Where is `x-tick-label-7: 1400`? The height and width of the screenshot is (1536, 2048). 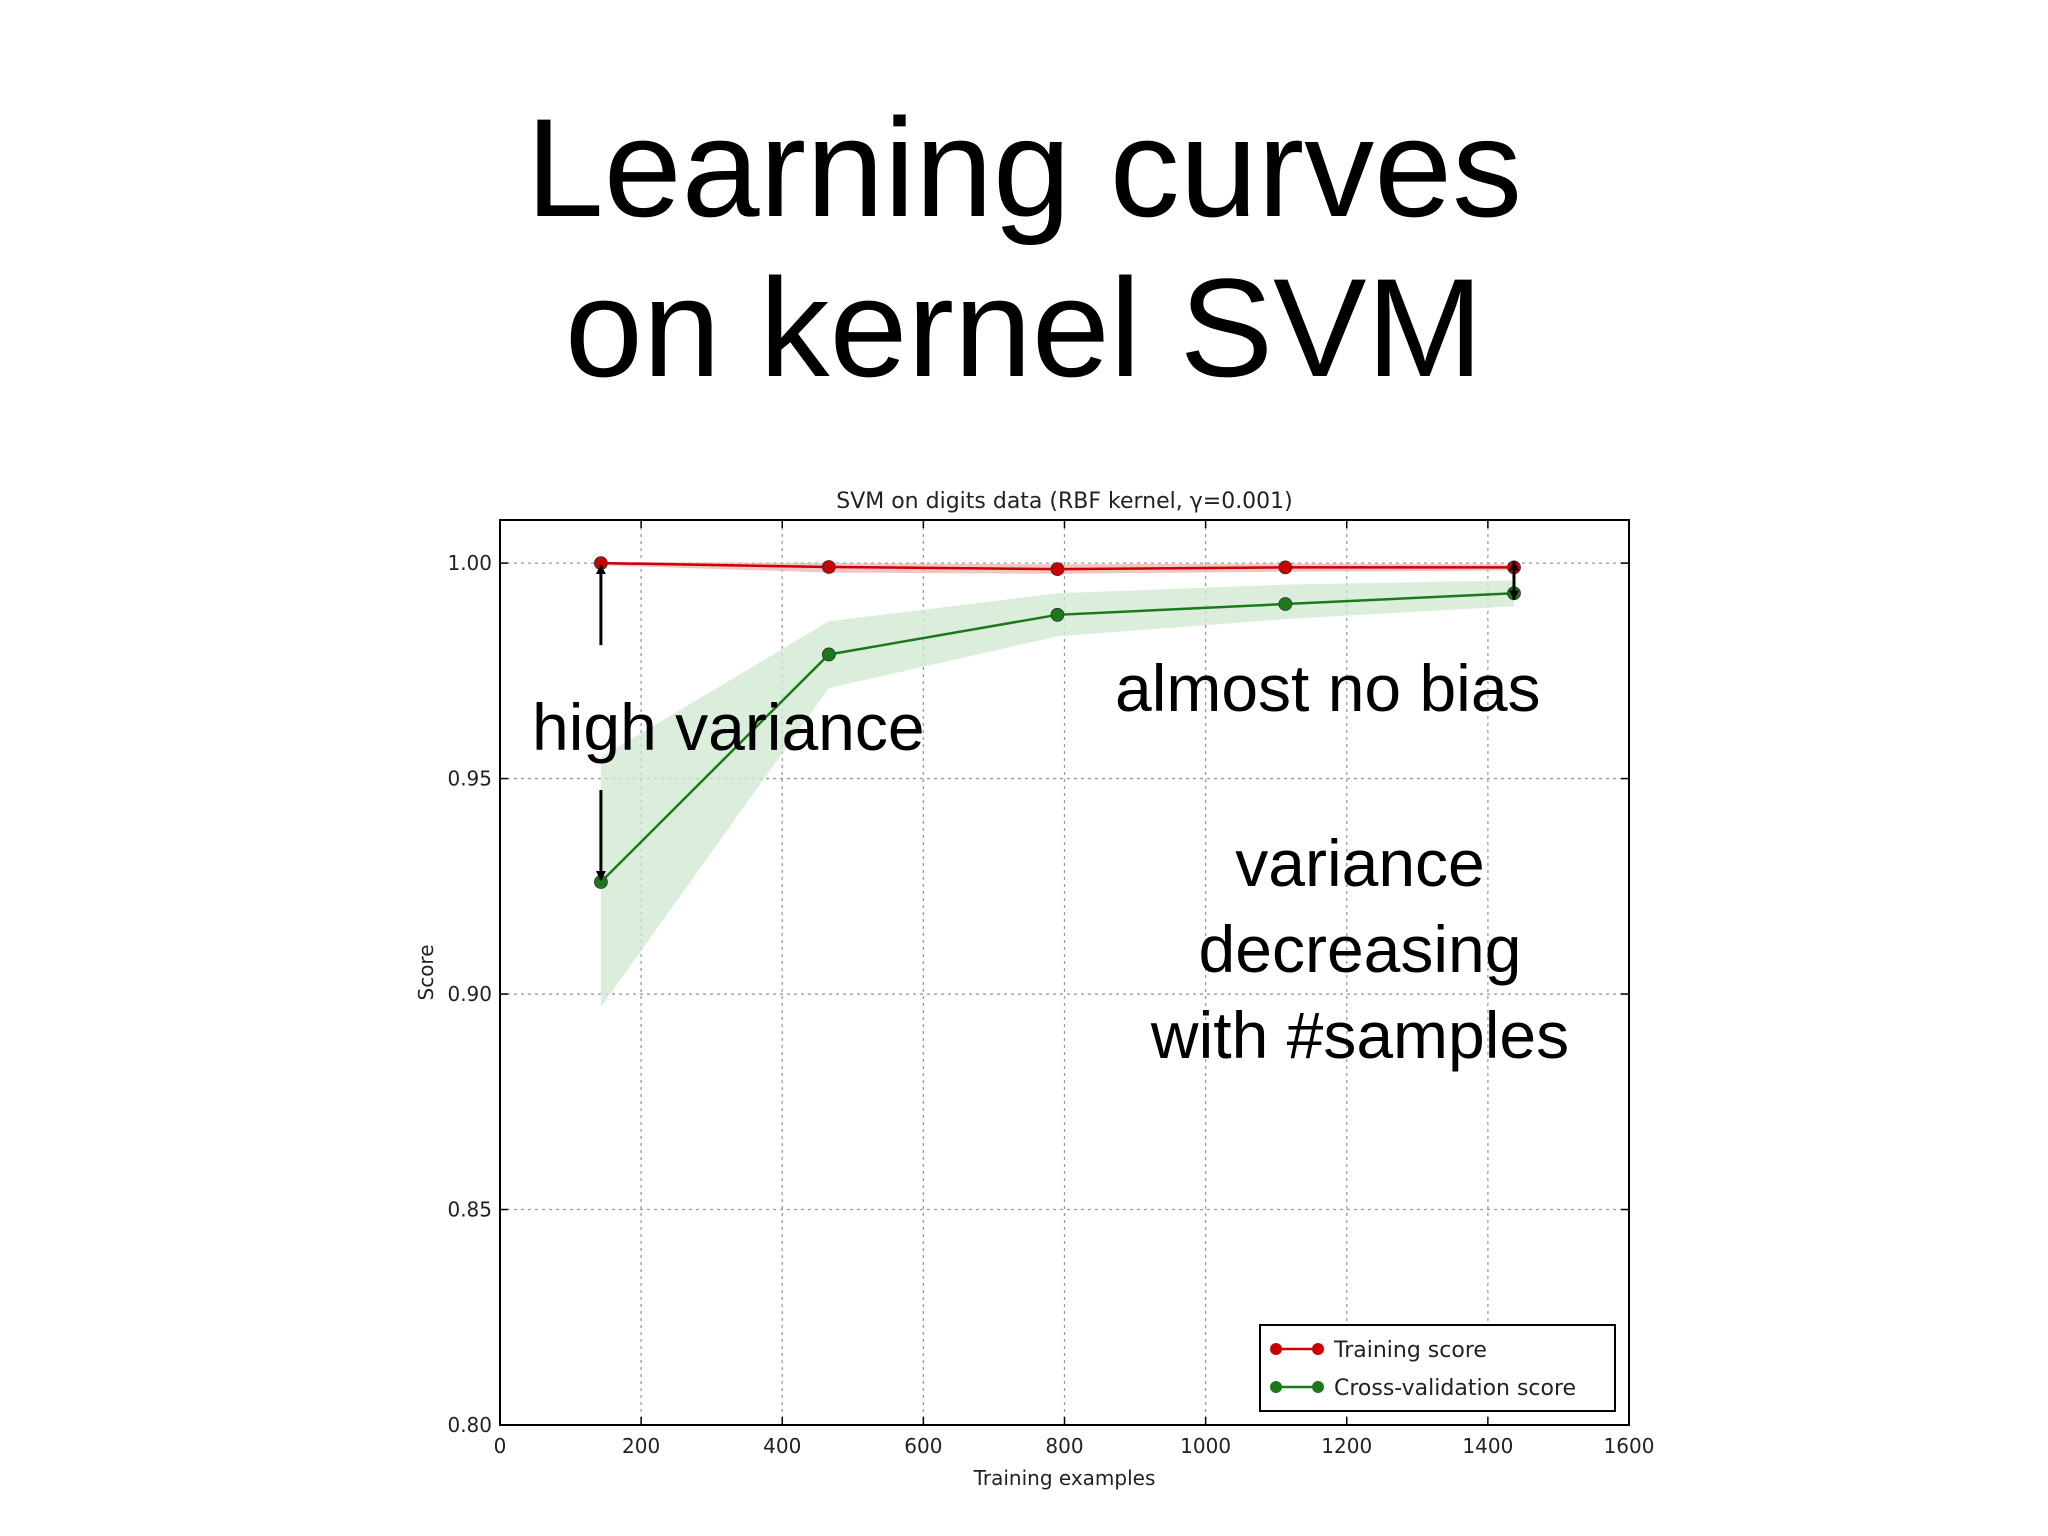
x-tick-label-7: 1400 is located at coordinates (1487, 1446).